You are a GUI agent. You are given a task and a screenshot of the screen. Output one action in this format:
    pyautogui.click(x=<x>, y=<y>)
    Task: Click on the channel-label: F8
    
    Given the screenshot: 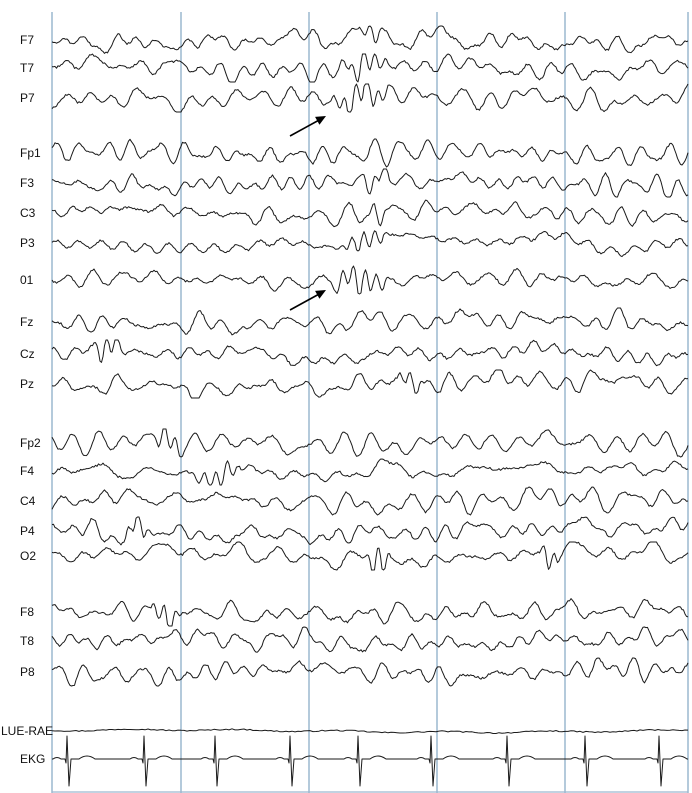 What is the action you would take?
    pyautogui.click(x=27, y=612)
    